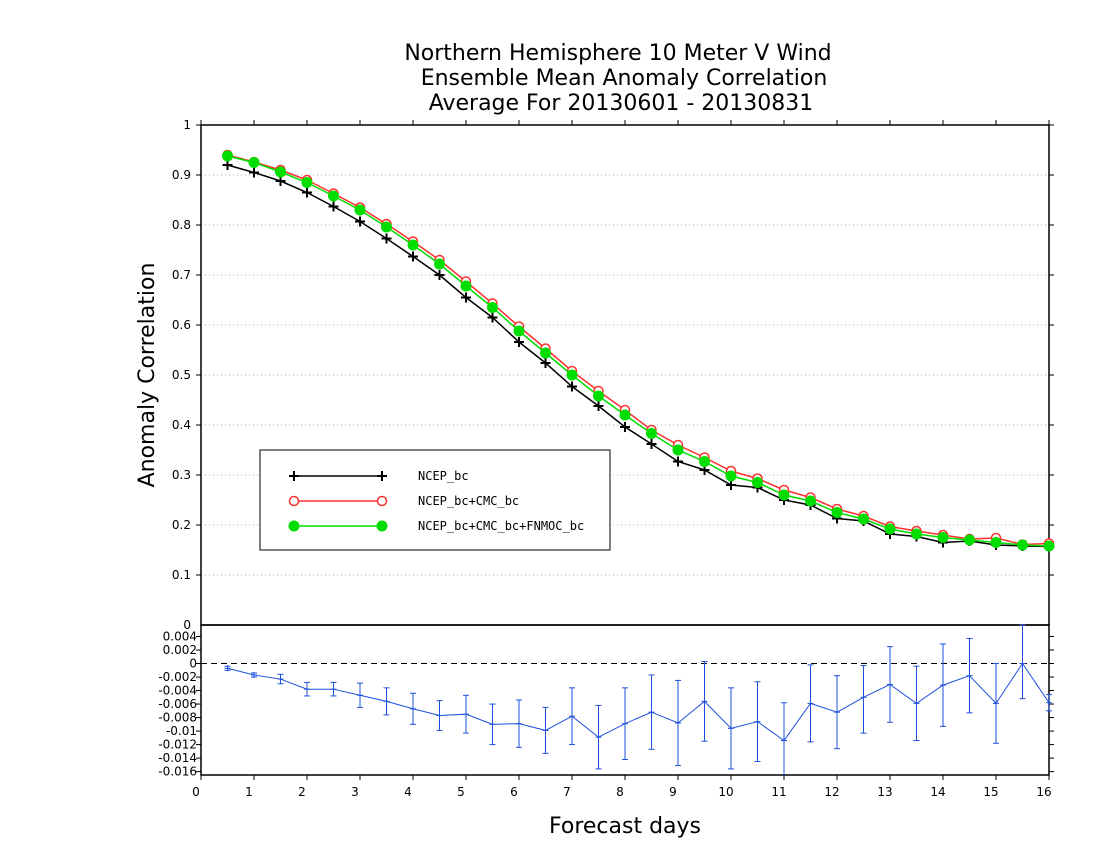  What do you see at coordinates (514, 792) in the screenshot?
I see `x-tick-label: 6` at bounding box center [514, 792].